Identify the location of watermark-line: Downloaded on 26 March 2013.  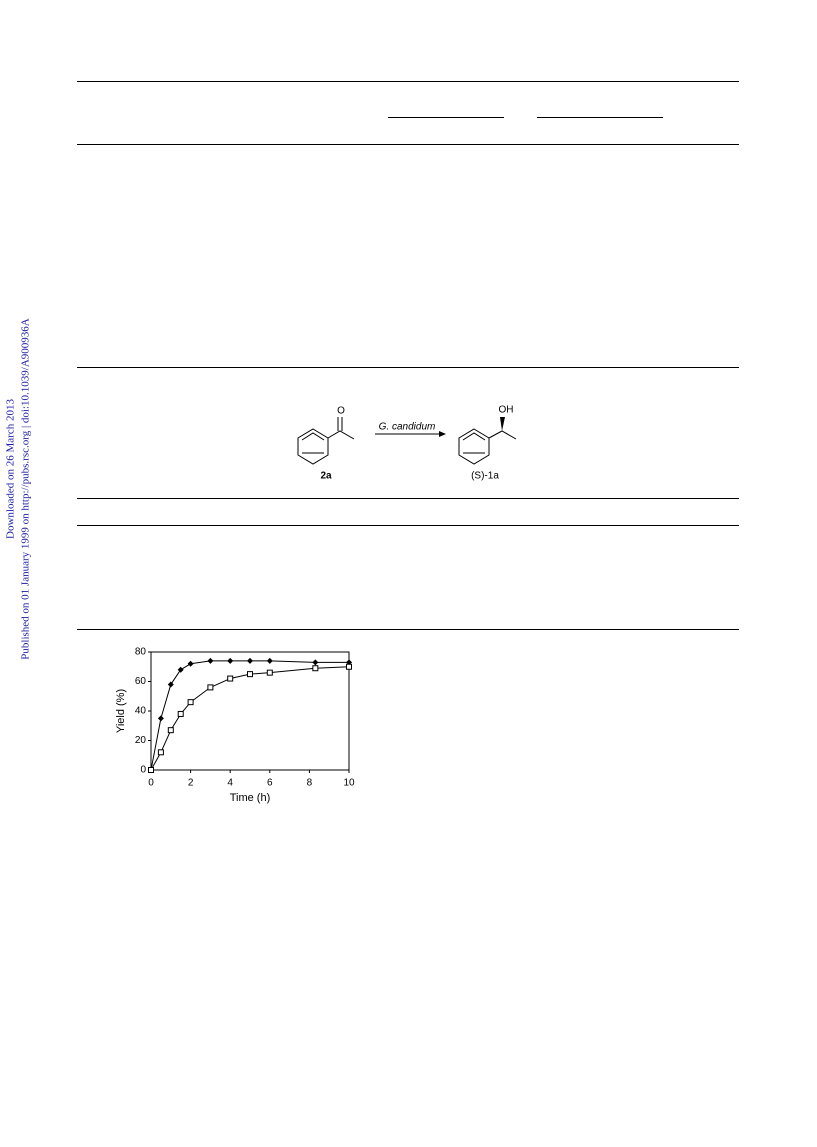
(11, 469).